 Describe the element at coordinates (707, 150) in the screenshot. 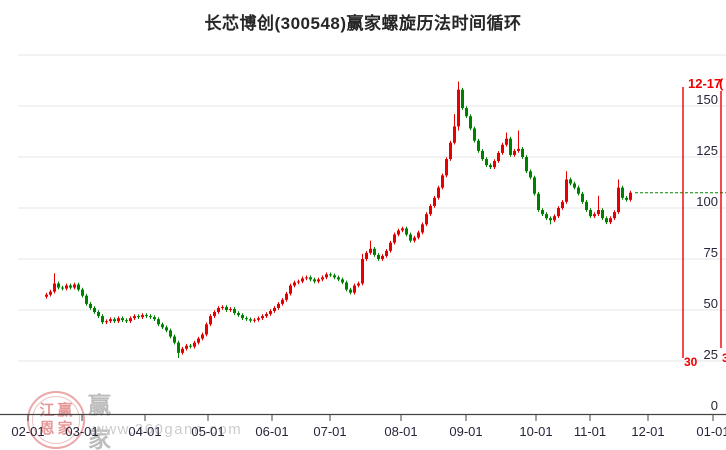

I see `y-axis-label: 125` at that location.